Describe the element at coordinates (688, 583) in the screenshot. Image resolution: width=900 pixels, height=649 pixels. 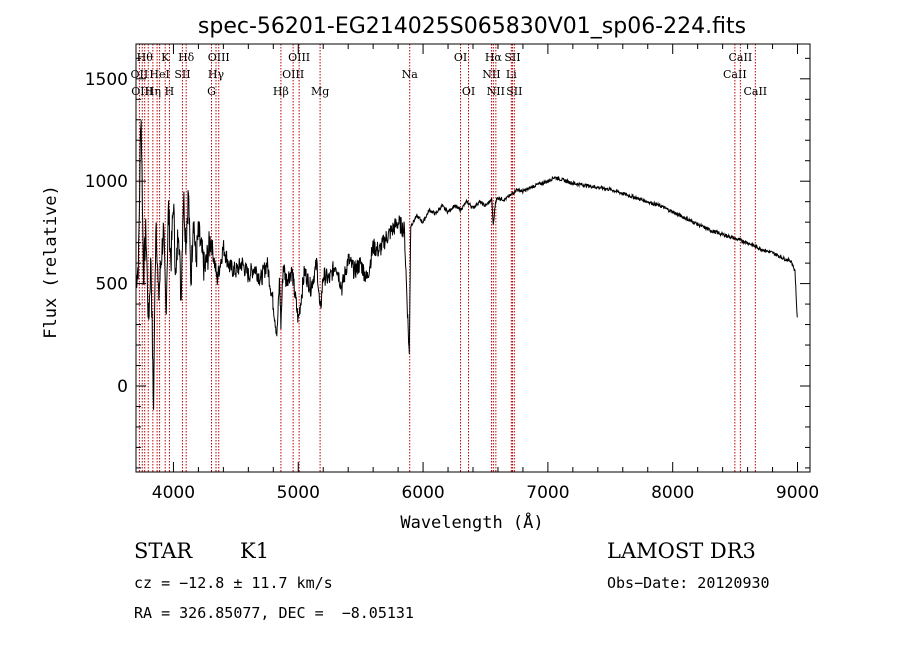
I see `observation-date: Obs−Date: 20120930` at that location.